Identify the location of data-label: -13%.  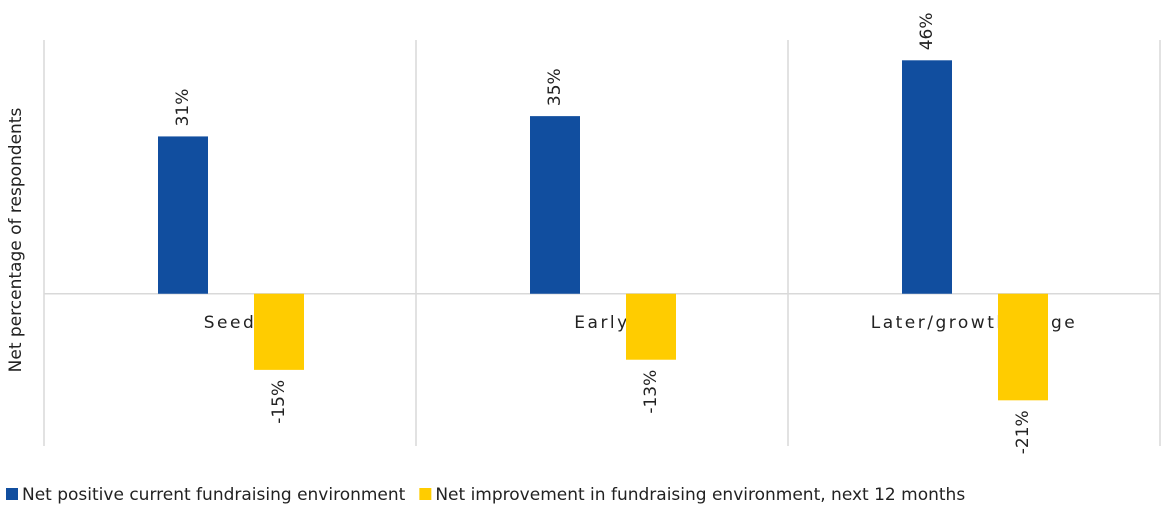
(651, 392).